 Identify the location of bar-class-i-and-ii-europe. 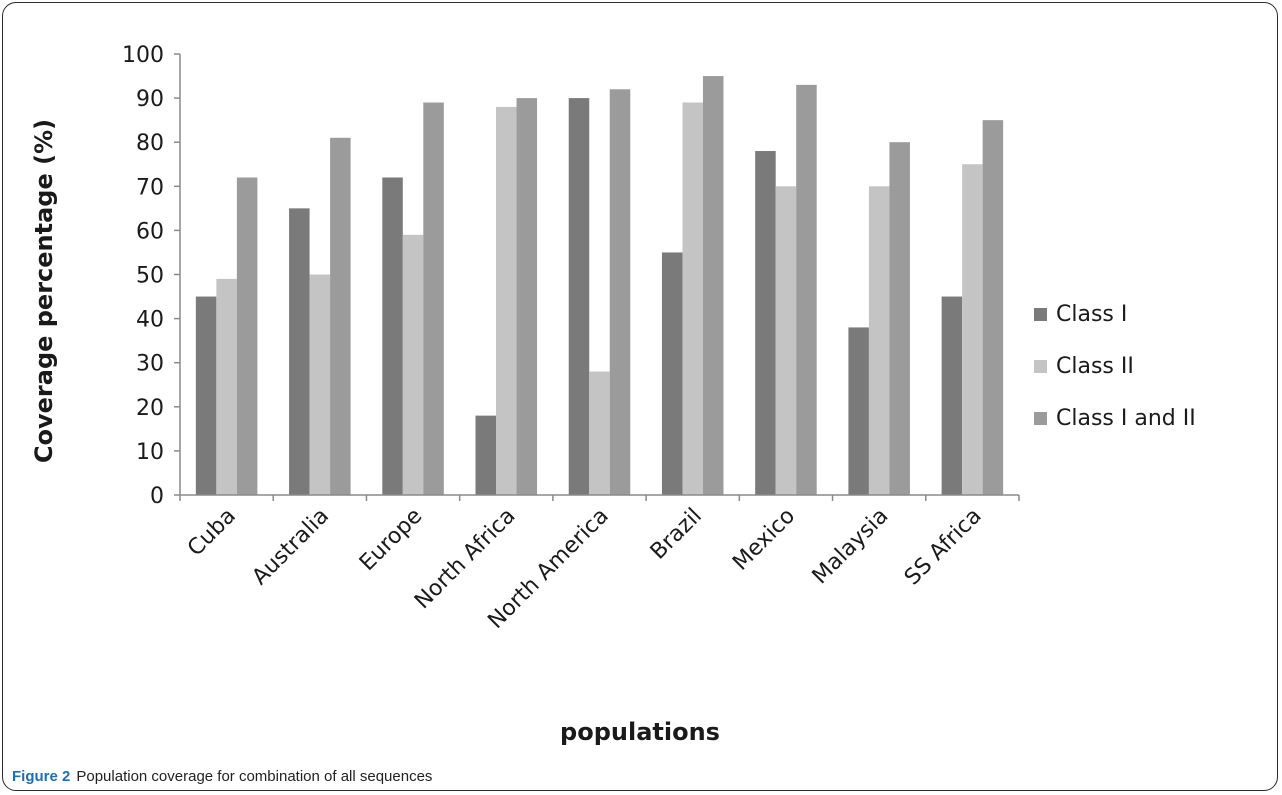
(433, 298).